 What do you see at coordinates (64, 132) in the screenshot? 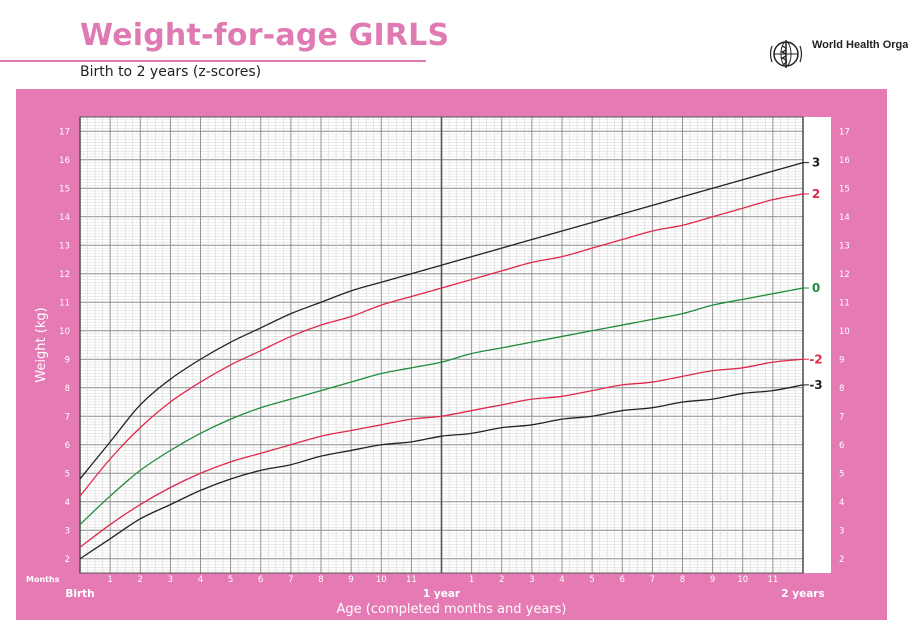
I see `y-tick-label-left: 17` at bounding box center [64, 132].